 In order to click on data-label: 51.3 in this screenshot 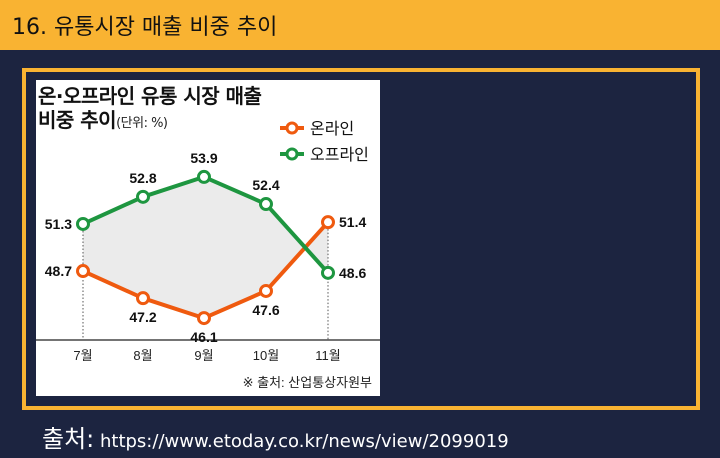, I will do `click(58, 224)`.